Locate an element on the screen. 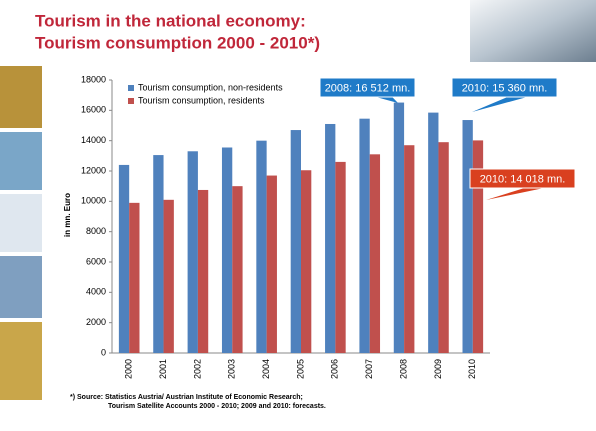  y-tick-label: 6000 is located at coordinates (96, 261).